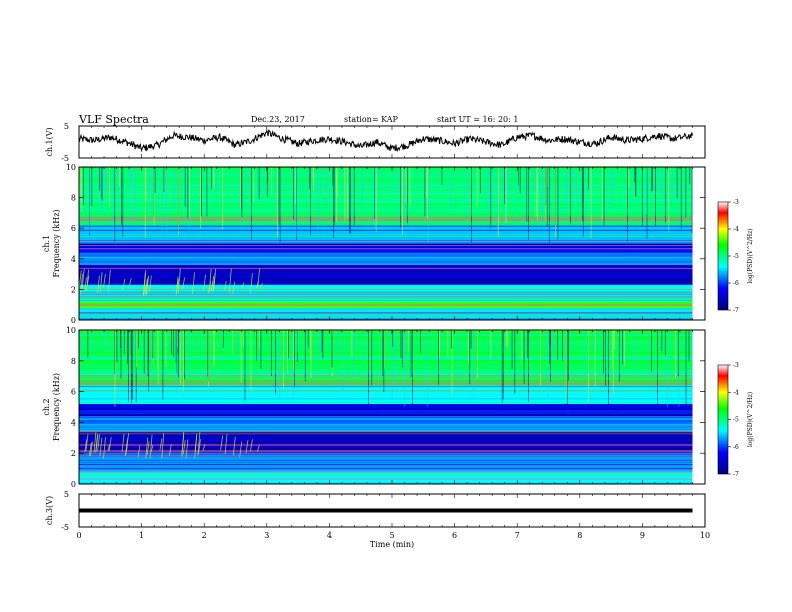 Image resolution: width=792 pixels, height=612 pixels. Describe the element at coordinates (391, 535) in the screenshot. I see `x-tick-label: 5` at that location.